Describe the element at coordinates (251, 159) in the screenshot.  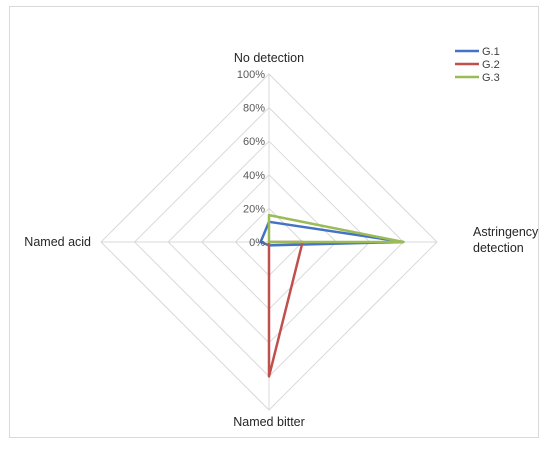
I see `radial-tick-labels: 0% 20% 40% 60% 80% 100%` at that location.